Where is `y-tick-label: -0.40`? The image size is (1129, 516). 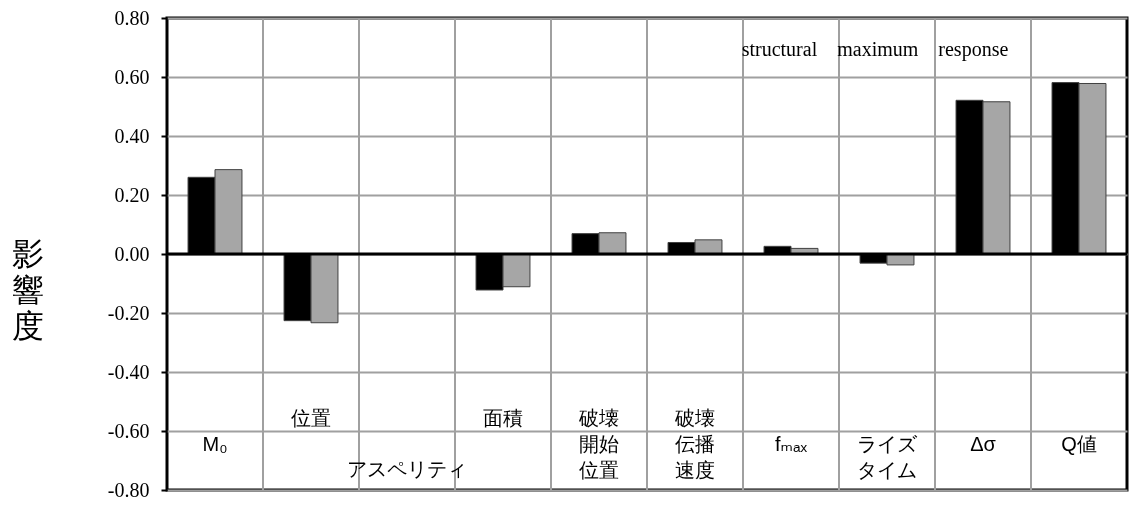 y-tick-label: -0.40 is located at coordinates (128, 371).